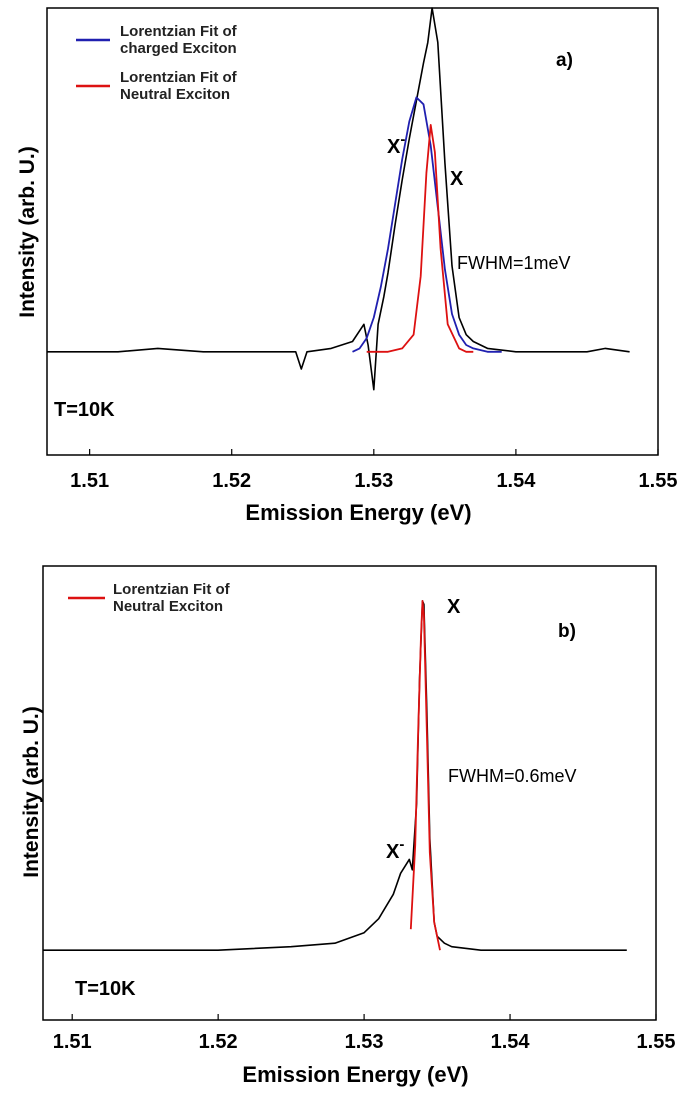 The height and width of the screenshot is (1095, 682). I want to click on panel-label: b), so click(567, 631).